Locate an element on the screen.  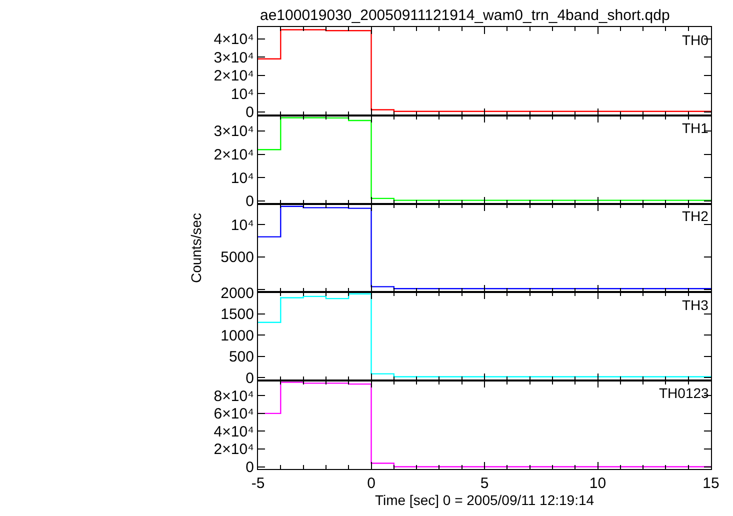
x-tick-label: -5 is located at coordinates (258, 483).